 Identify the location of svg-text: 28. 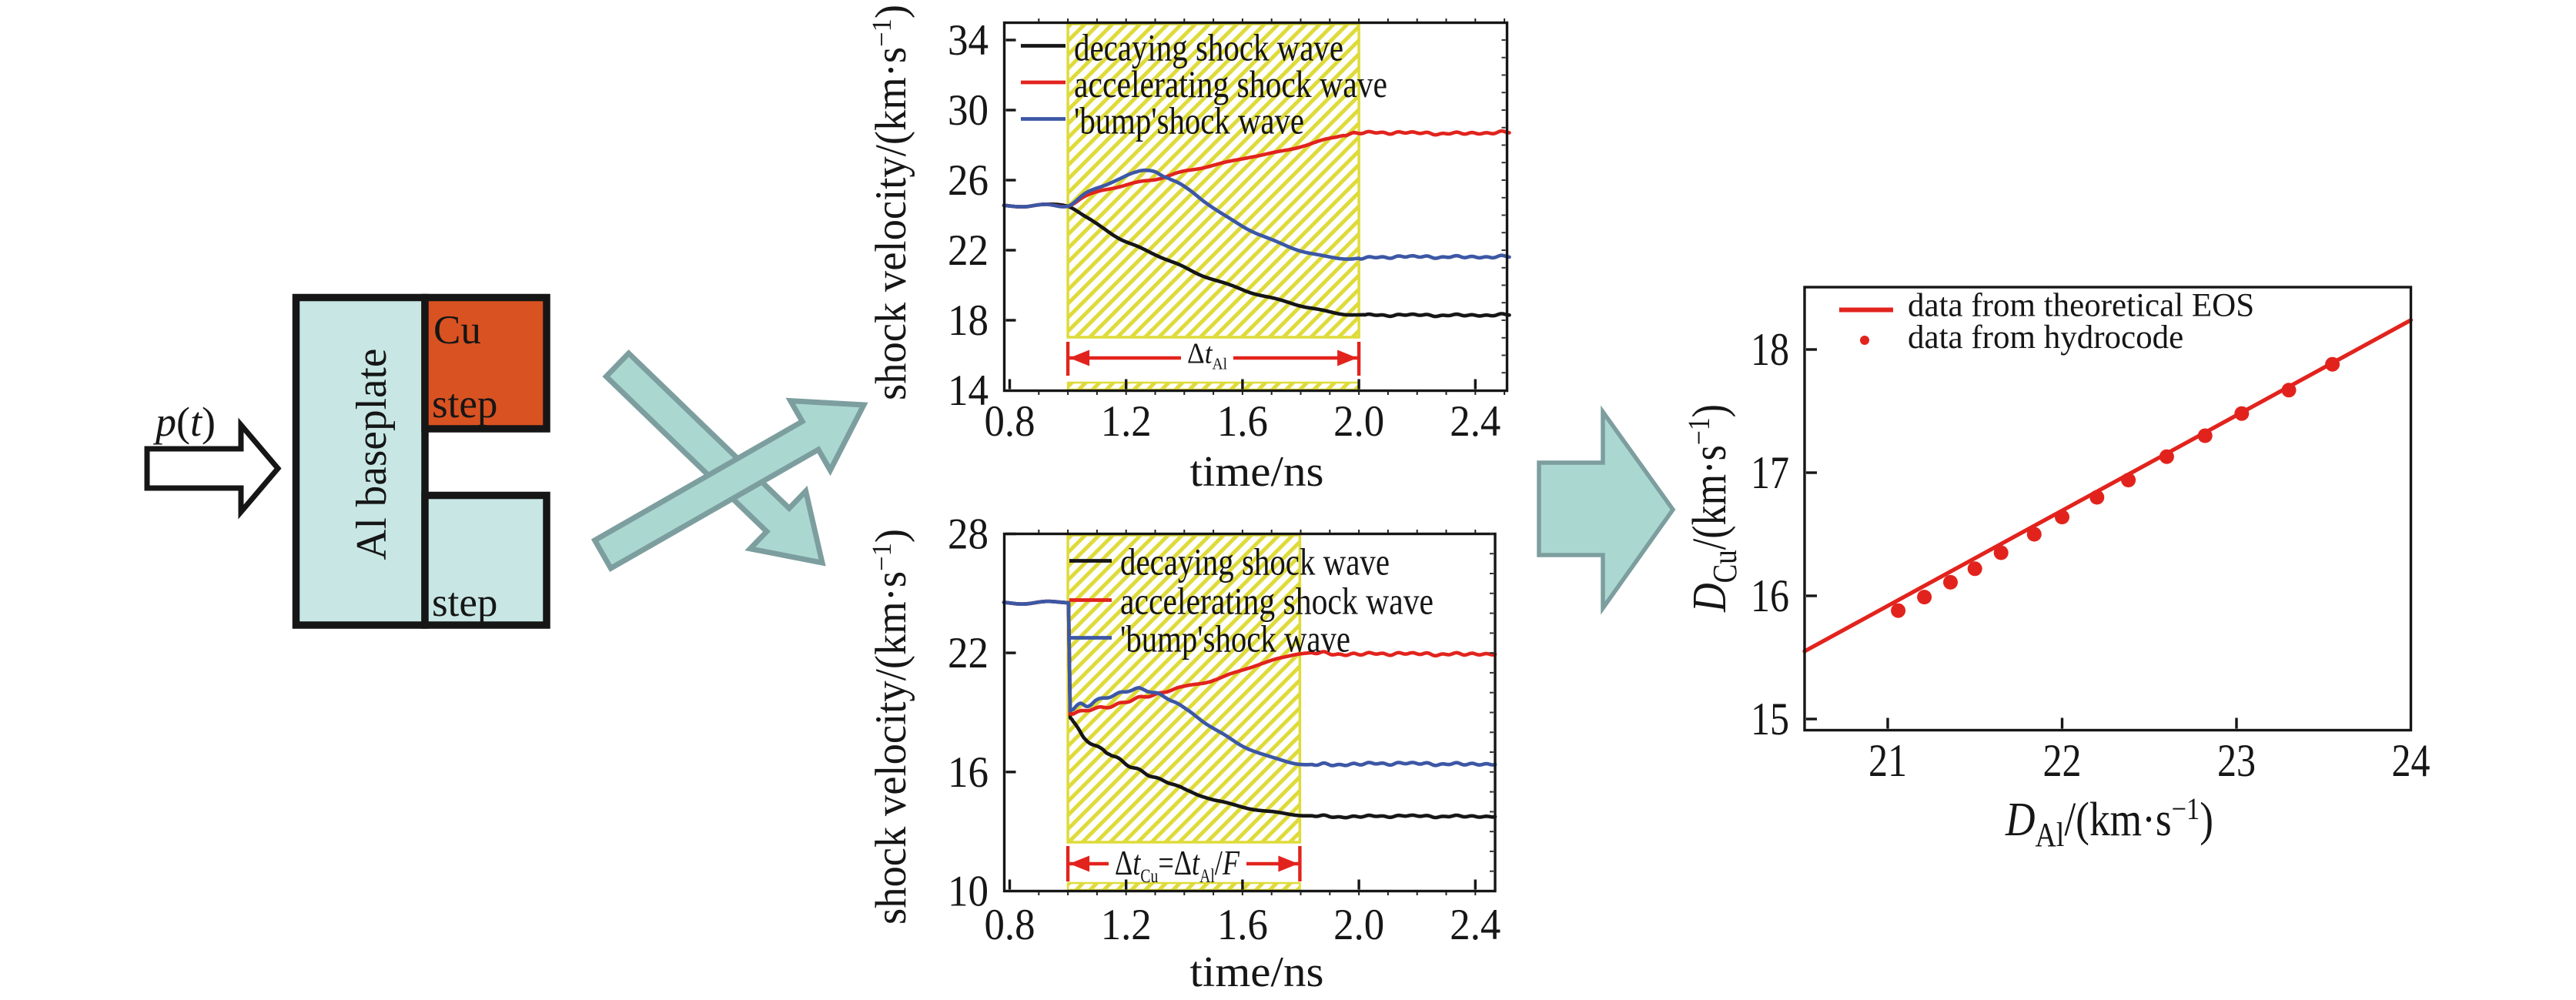
(969, 534).